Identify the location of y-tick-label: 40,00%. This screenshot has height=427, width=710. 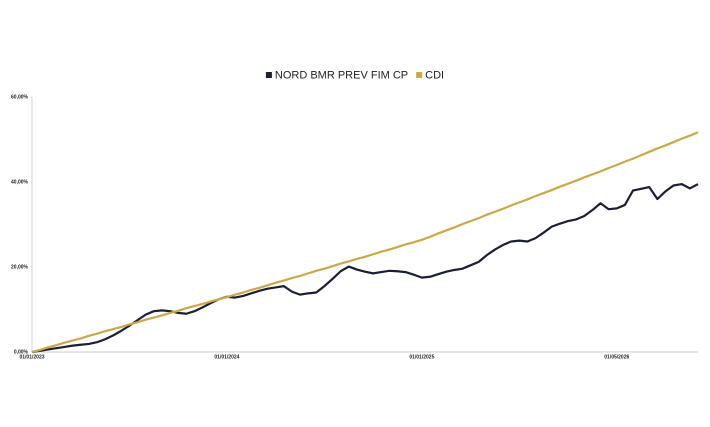
(20, 182).